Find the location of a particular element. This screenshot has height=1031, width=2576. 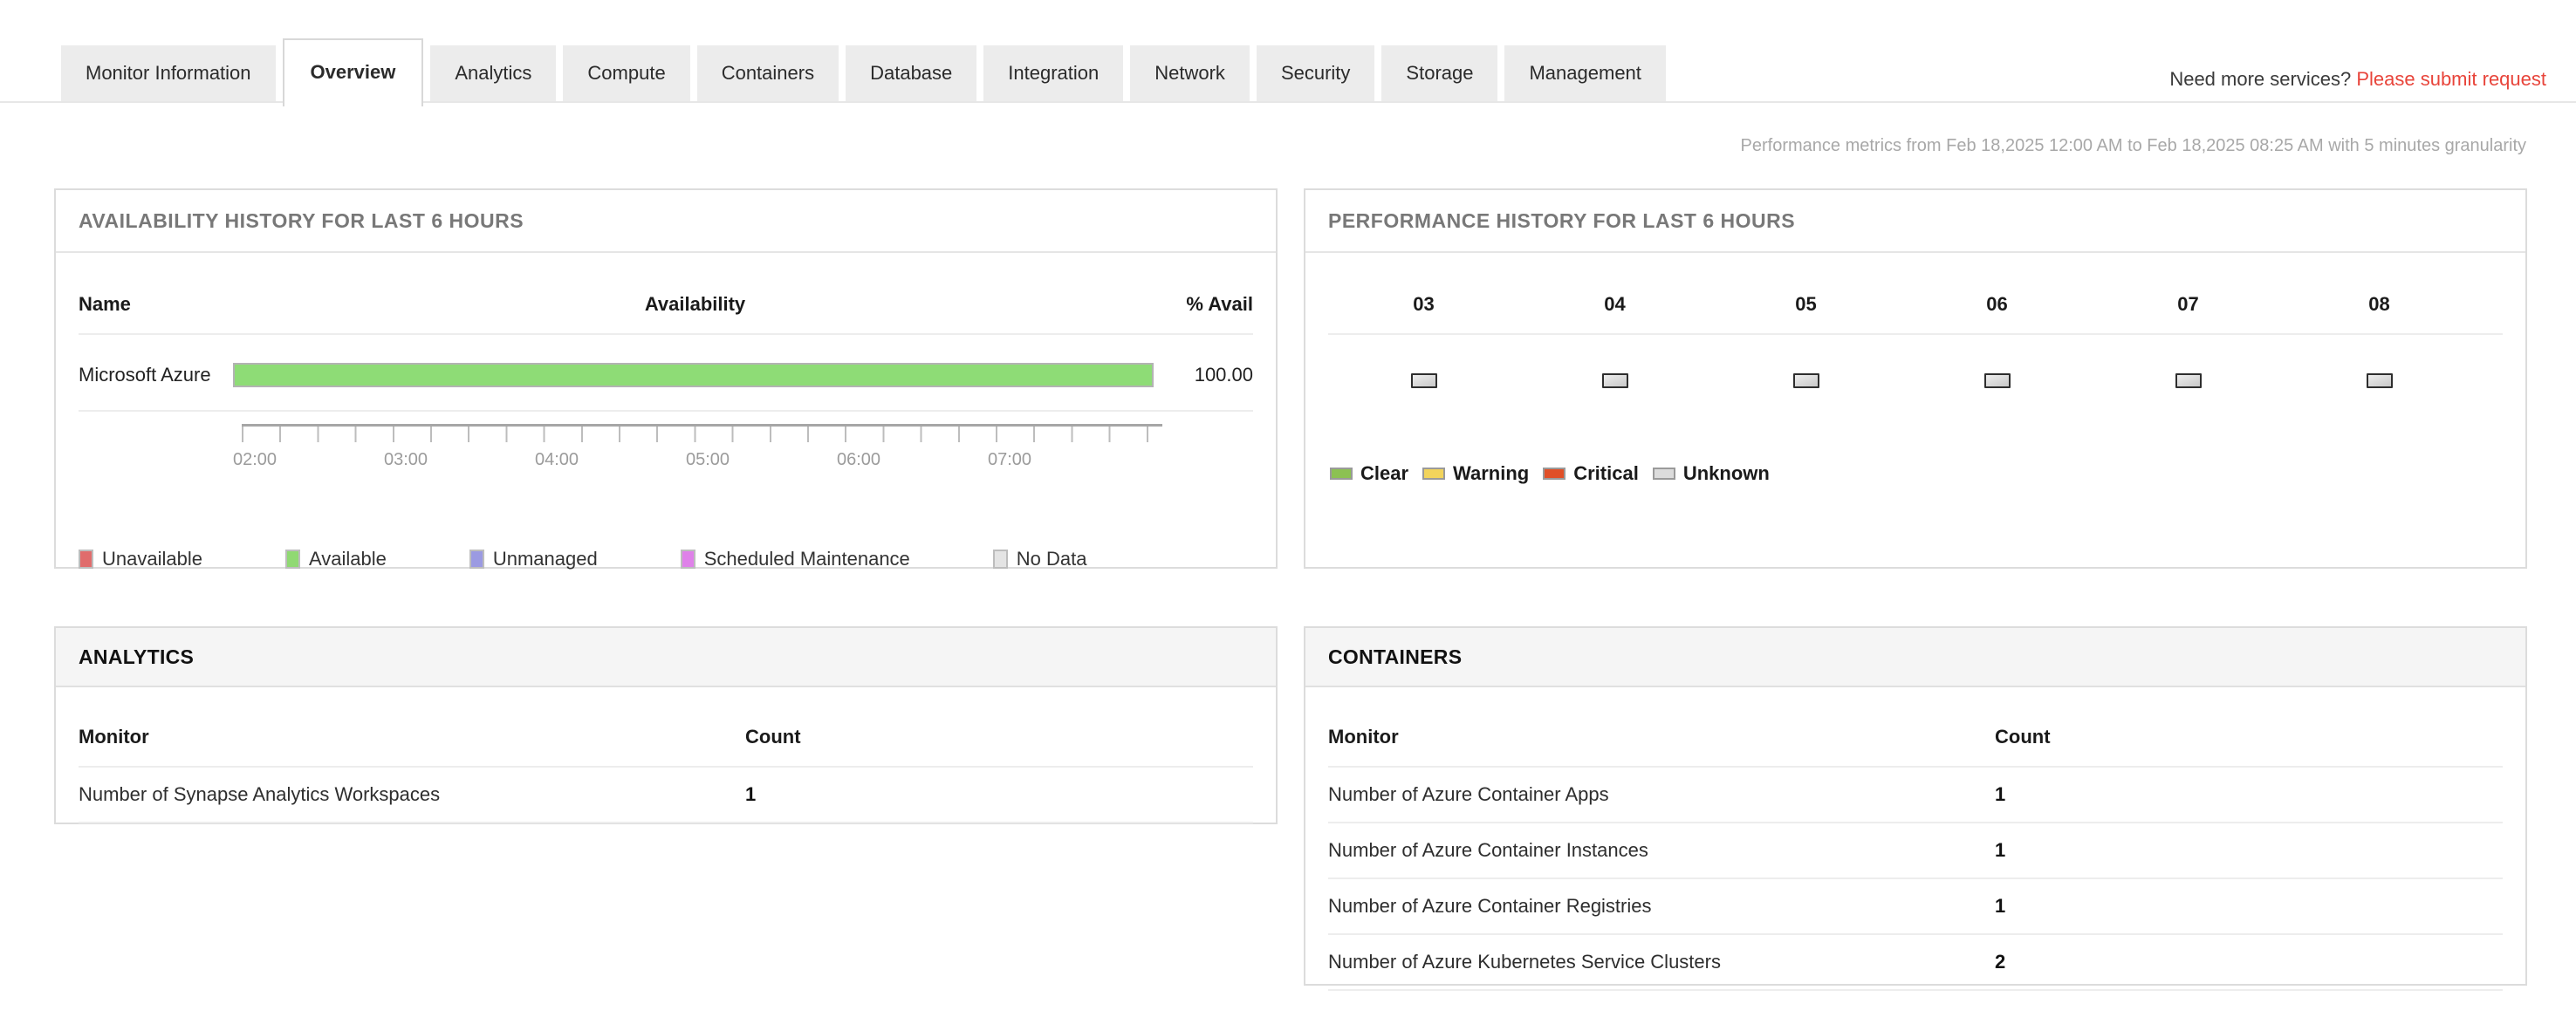

availability-panel-title: AVAILABILITY HISTORY FOR LAST 6 HOURS is located at coordinates (666, 221).